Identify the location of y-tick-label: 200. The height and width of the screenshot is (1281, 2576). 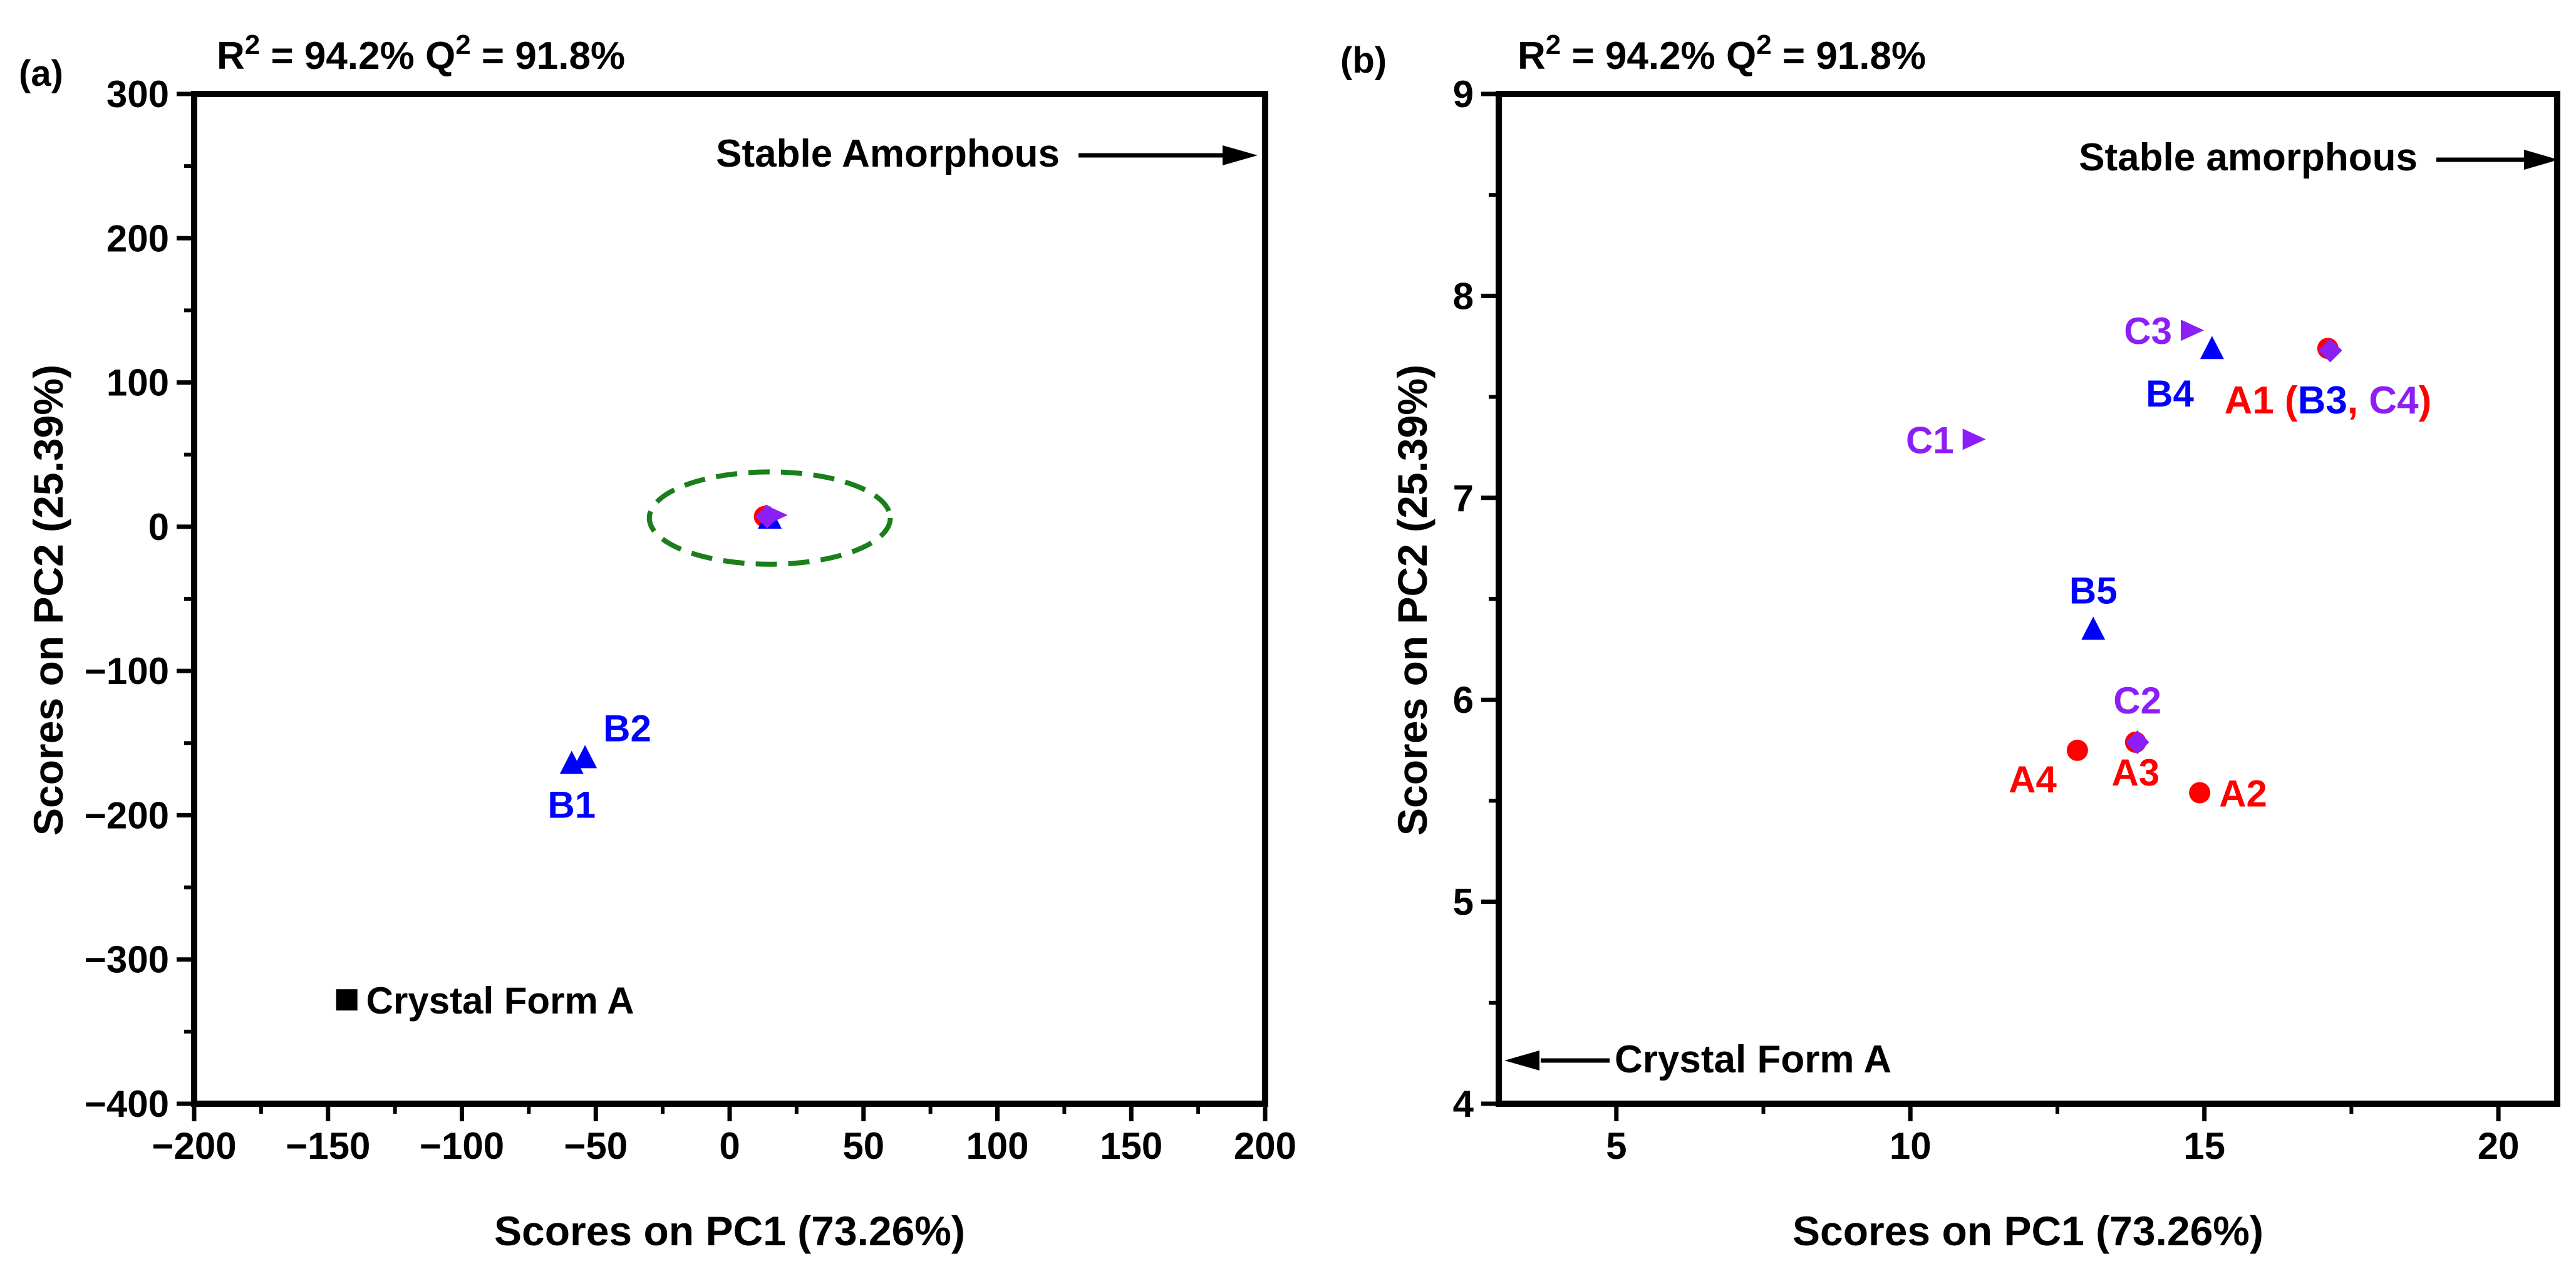
(137, 238).